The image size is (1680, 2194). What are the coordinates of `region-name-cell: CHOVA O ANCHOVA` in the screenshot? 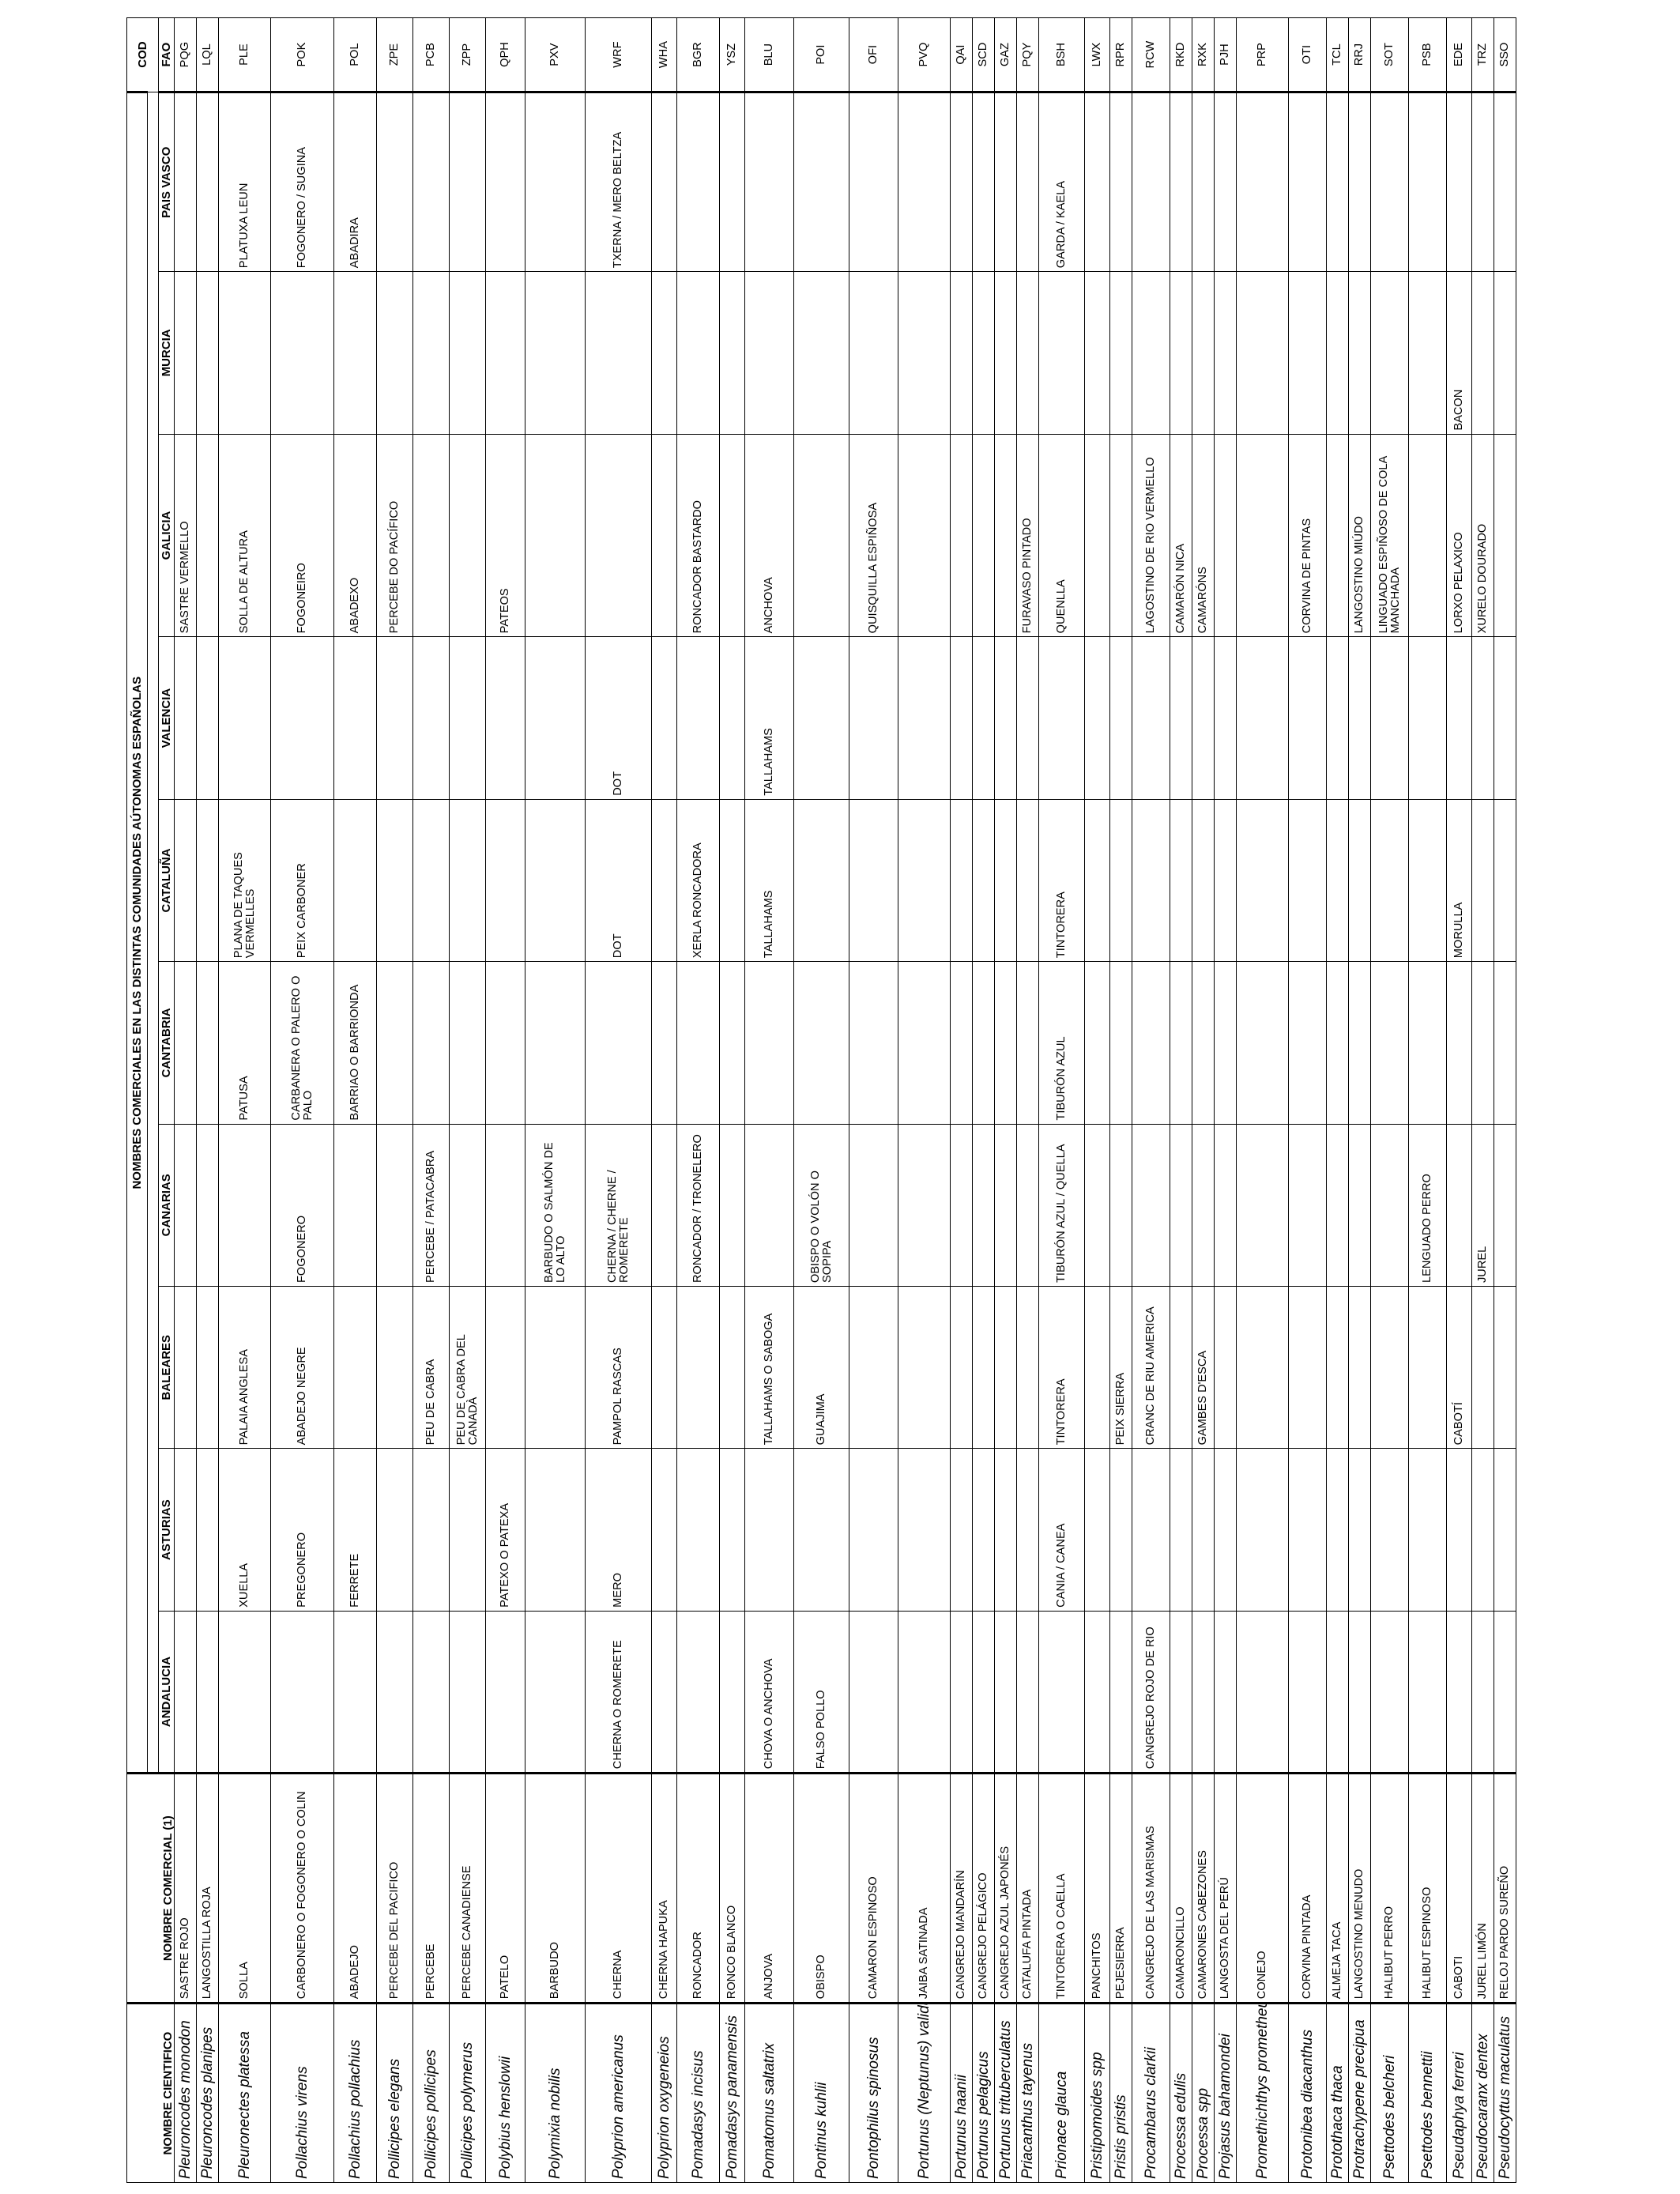 It's located at (769, 1693).